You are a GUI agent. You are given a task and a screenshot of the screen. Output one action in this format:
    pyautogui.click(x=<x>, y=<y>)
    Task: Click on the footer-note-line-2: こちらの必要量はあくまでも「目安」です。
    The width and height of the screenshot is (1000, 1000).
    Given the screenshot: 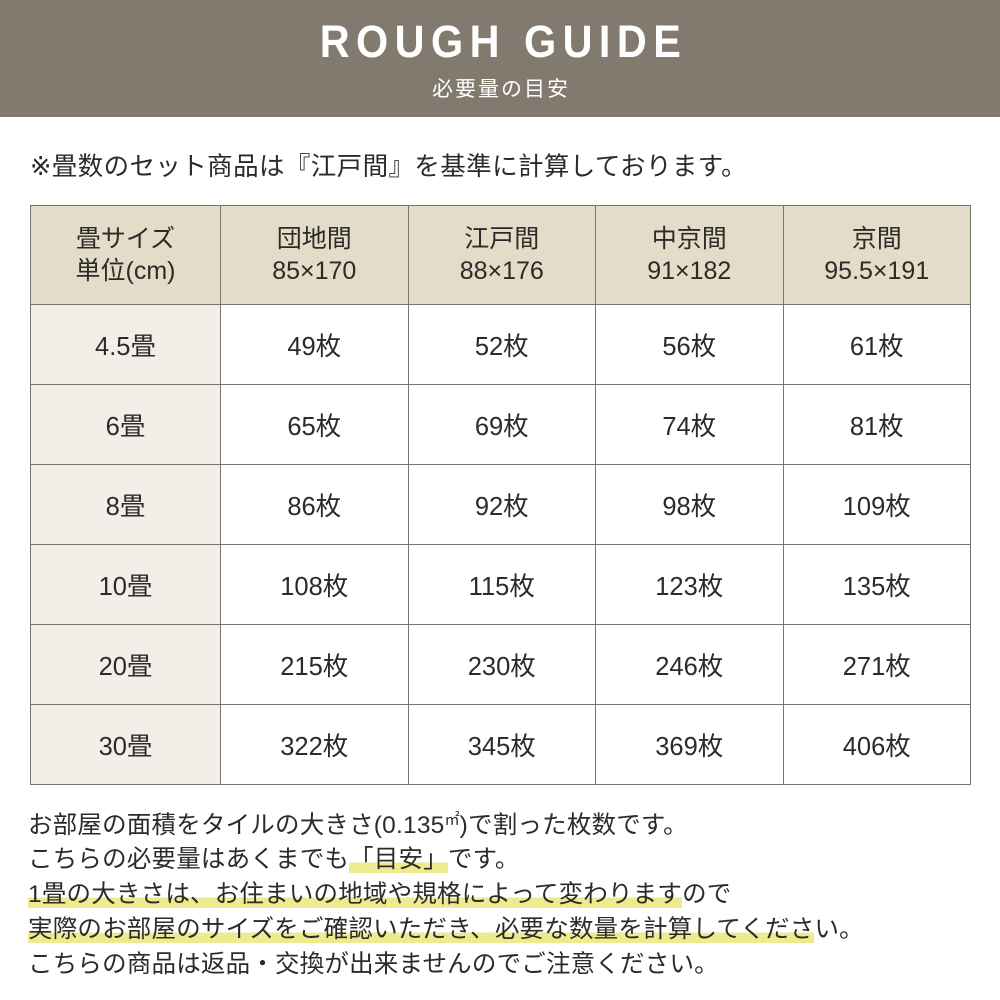 What is the action you would take?
    pyautogui.click(x=514, y=860)
    